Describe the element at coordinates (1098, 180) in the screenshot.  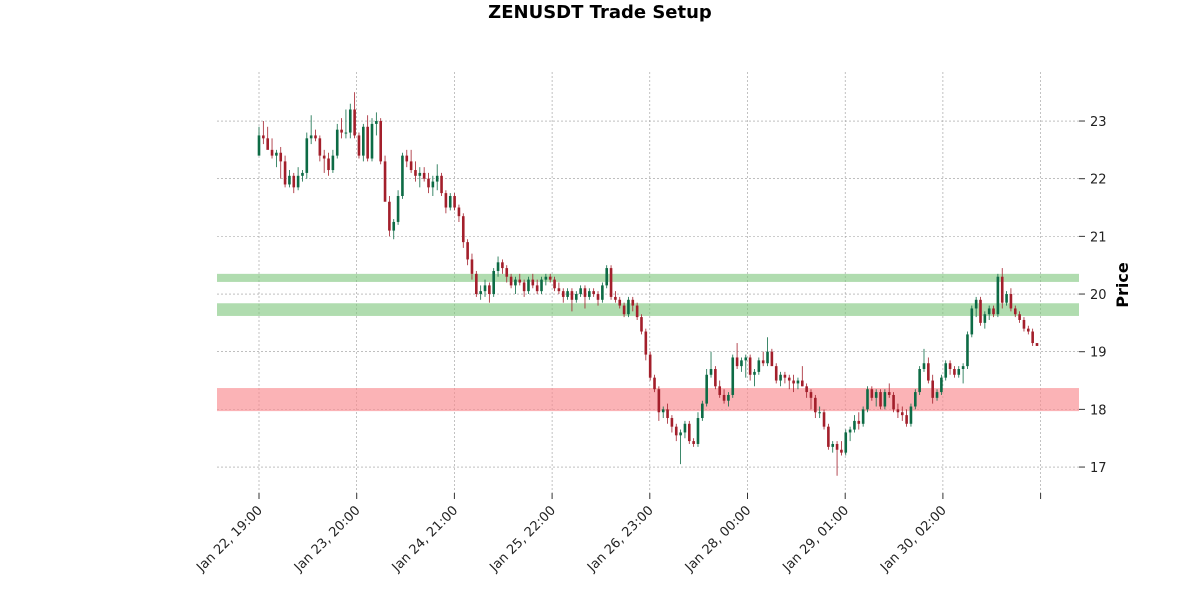
I see `y-tick-label: 22` at that location.